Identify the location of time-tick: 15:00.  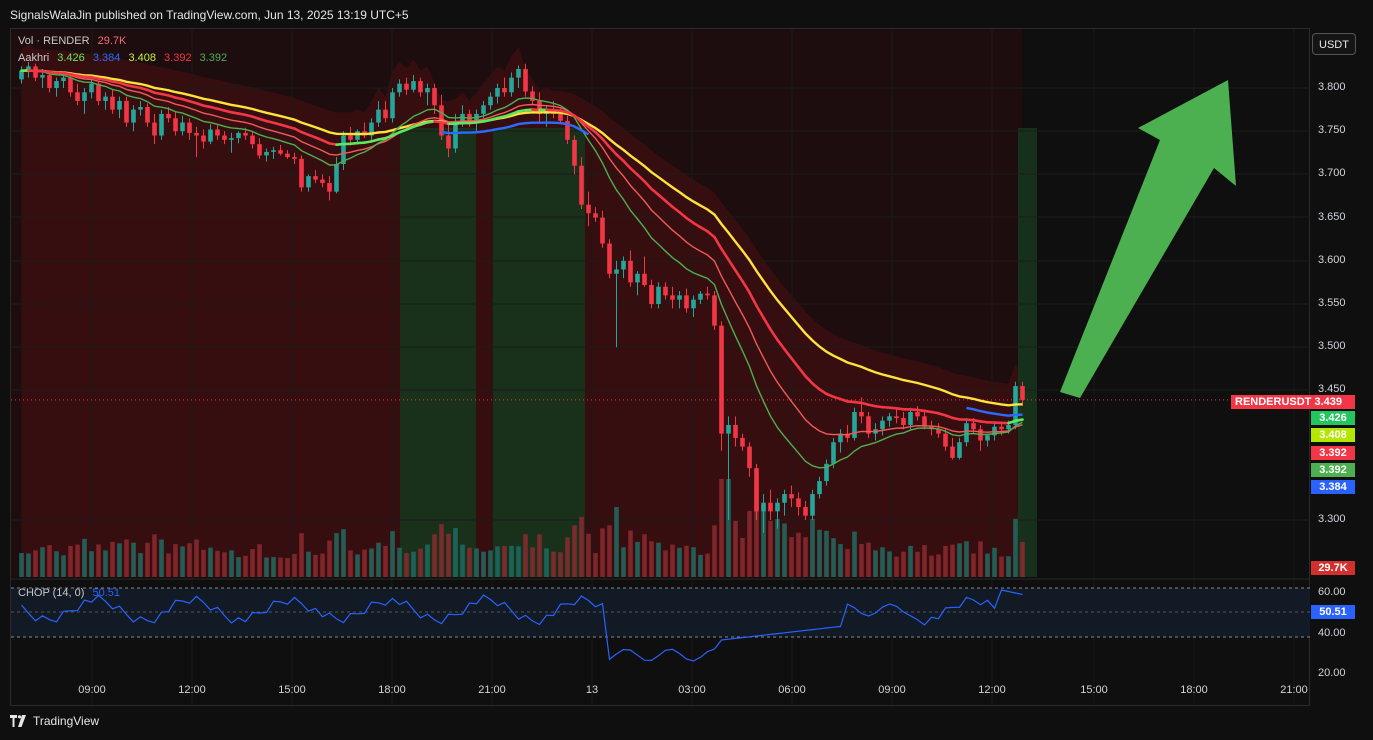
(1094, 690).